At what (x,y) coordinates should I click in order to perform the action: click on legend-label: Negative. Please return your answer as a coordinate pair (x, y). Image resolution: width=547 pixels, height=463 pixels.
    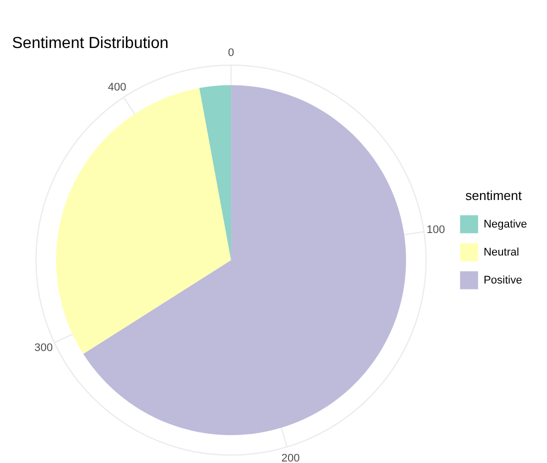
    Looking at the image, I should click on (506, 224).